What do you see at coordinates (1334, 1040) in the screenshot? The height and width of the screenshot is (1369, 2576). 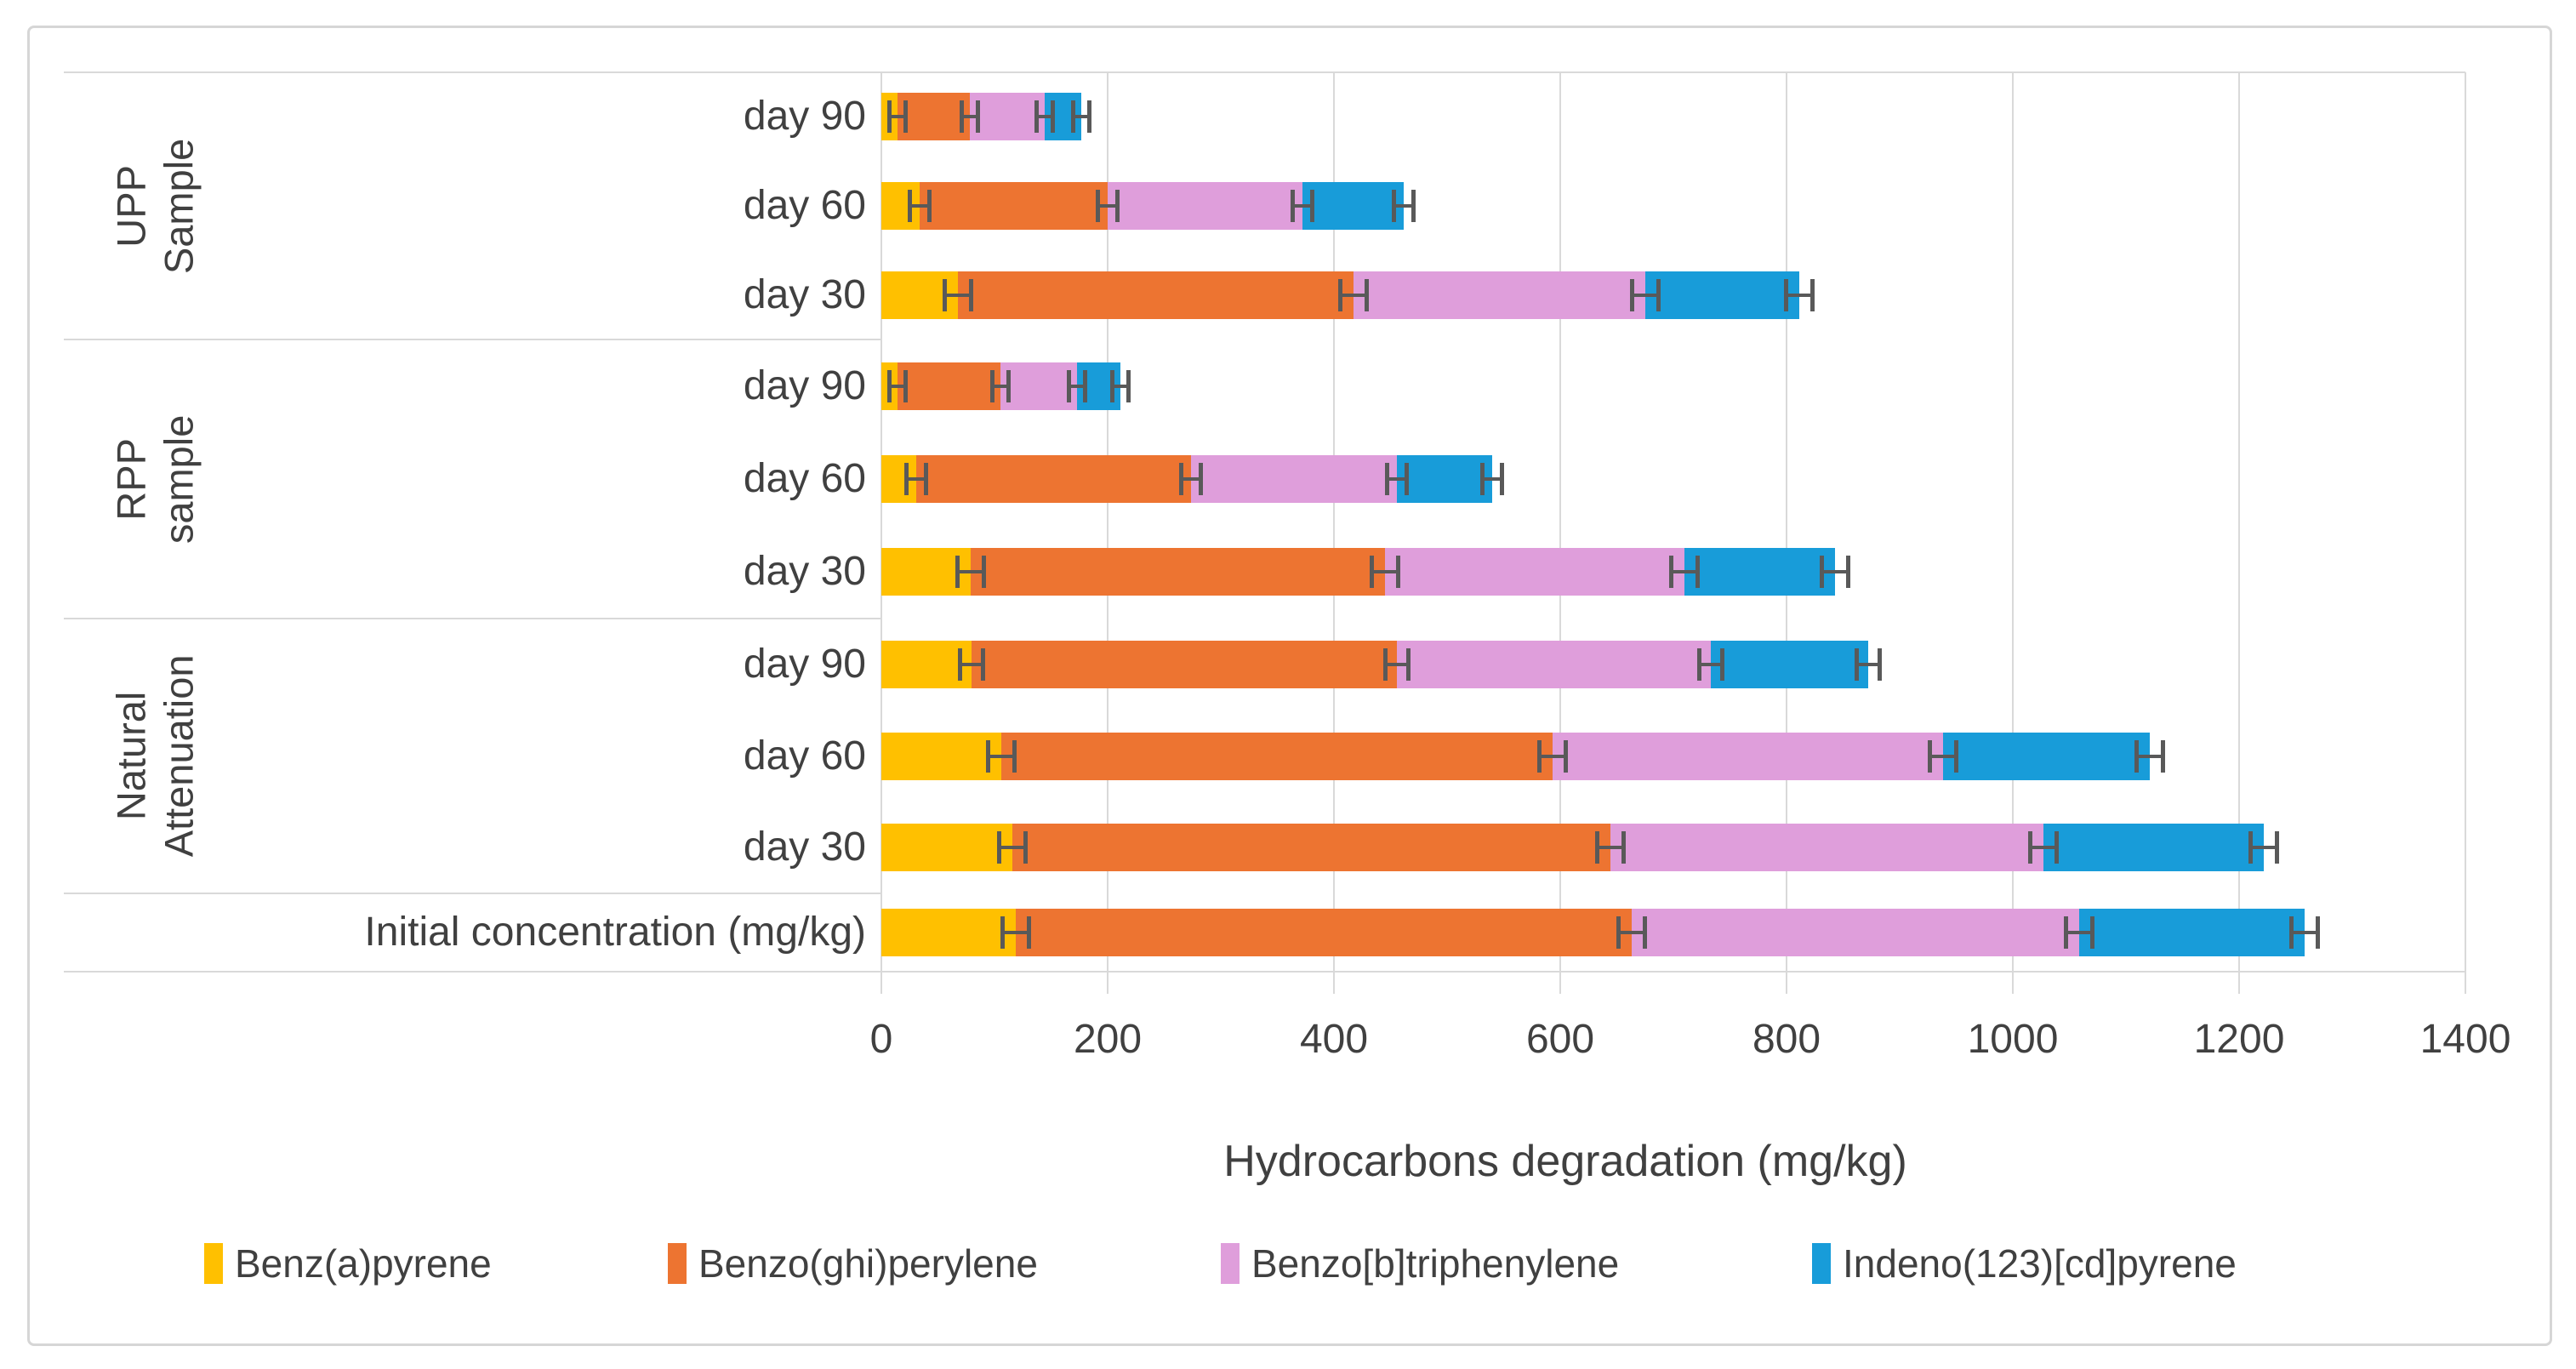 I see `x-tick-label: 400` at bounding box center [1334, 1040].